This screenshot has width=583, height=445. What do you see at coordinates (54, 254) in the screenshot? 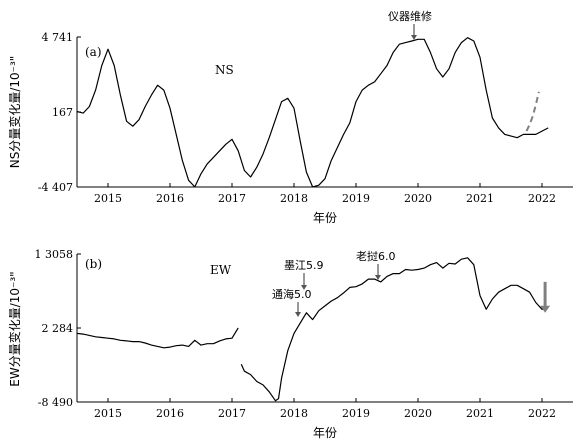
I see `y-tick-label-b-0: 1 3058` at bounding box center [54, 254].